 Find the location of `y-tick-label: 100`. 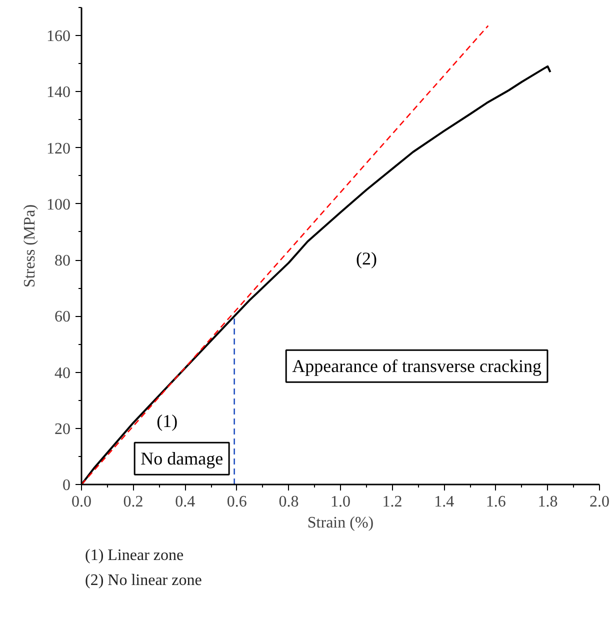

y-tick-label: 100 is located at coordinates (58, 205).